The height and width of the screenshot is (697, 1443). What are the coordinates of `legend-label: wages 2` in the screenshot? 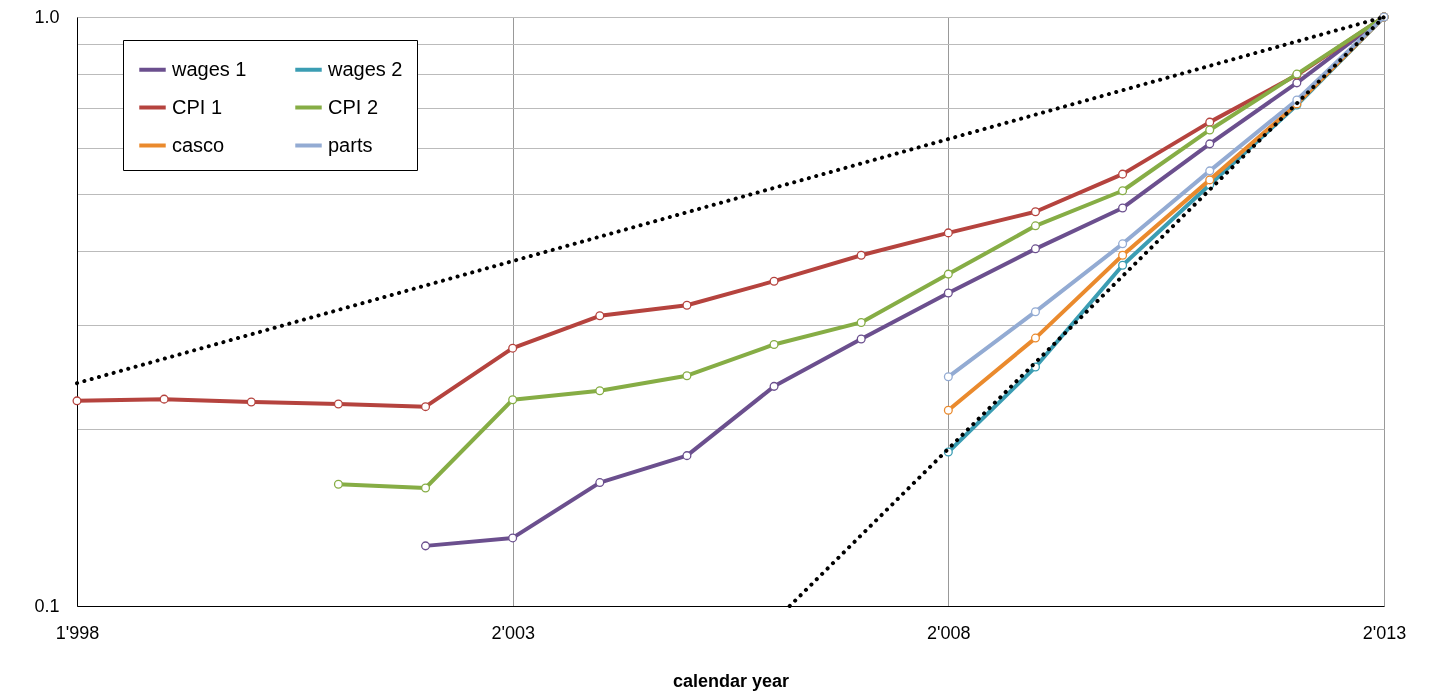 It's located at (365, 68).